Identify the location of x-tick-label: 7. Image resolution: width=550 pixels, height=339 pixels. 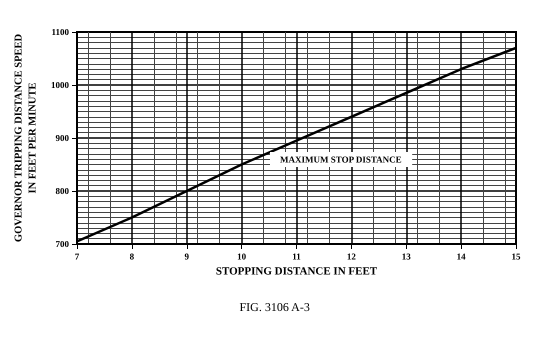
(77, 257).